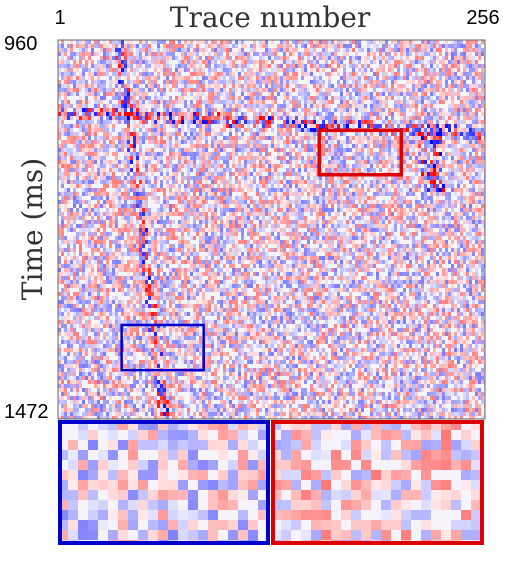 This screenshot has height=563, width=516. I want to click on y-tick-label-bottom: 1472, so click(26, 412).